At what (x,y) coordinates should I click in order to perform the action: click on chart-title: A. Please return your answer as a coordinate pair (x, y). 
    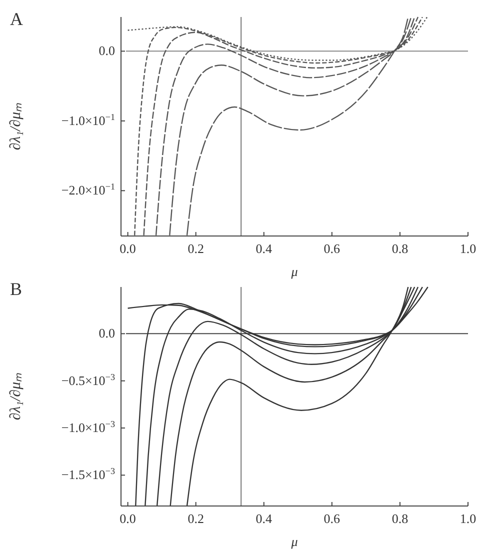
    Looking at the image, I should click on (16, 19).